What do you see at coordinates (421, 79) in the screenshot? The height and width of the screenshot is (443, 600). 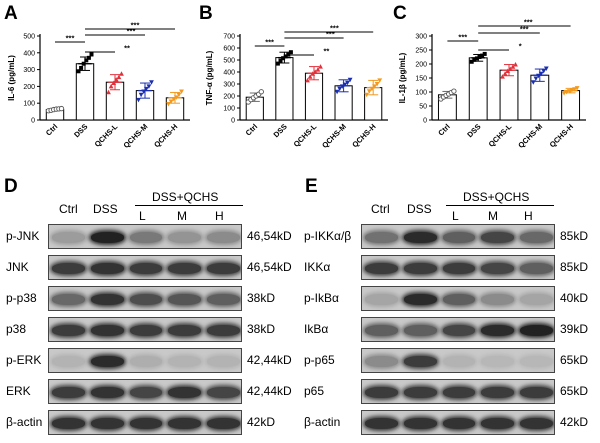 I see `y-tick-label: 150` at bounding box center [421, 79].